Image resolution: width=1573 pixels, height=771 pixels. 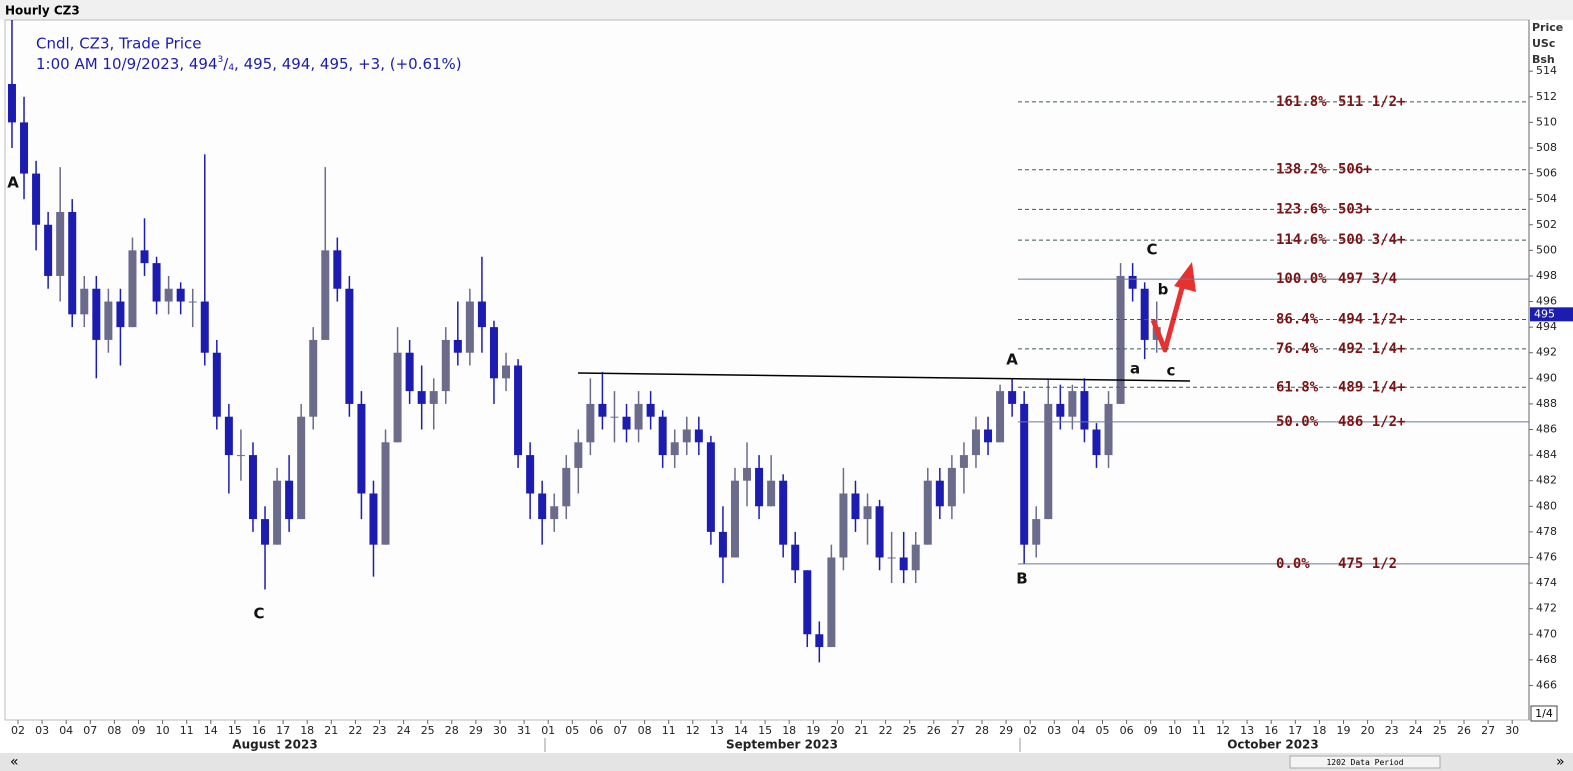 I want to click on legend-line: Cndl, CZ3, Trade Price, so click(x=118, y=44).